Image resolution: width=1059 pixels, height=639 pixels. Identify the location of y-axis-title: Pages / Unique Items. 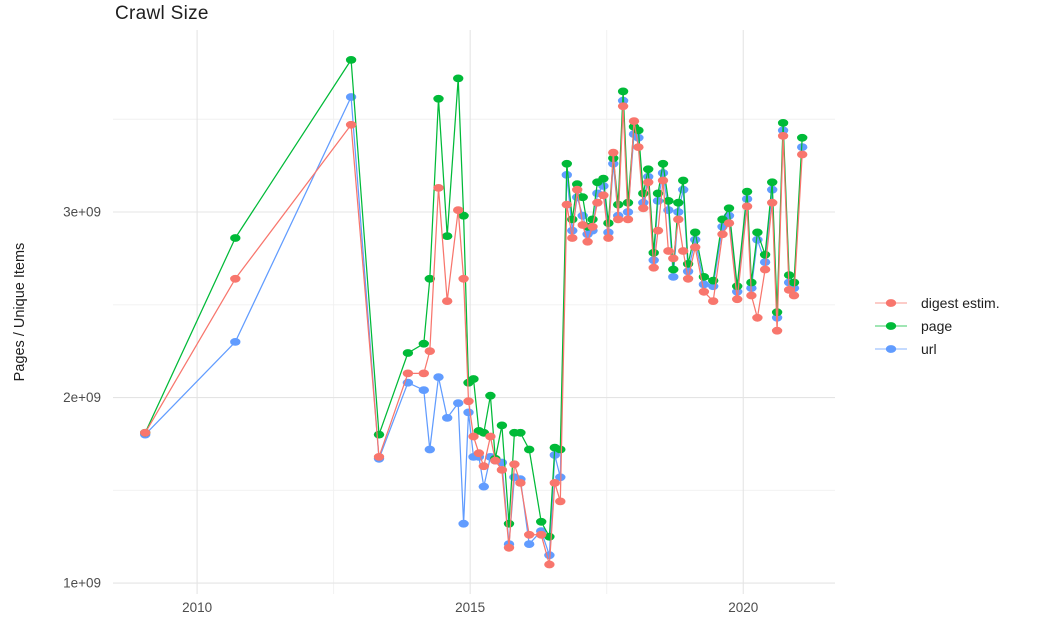
(20, 312).